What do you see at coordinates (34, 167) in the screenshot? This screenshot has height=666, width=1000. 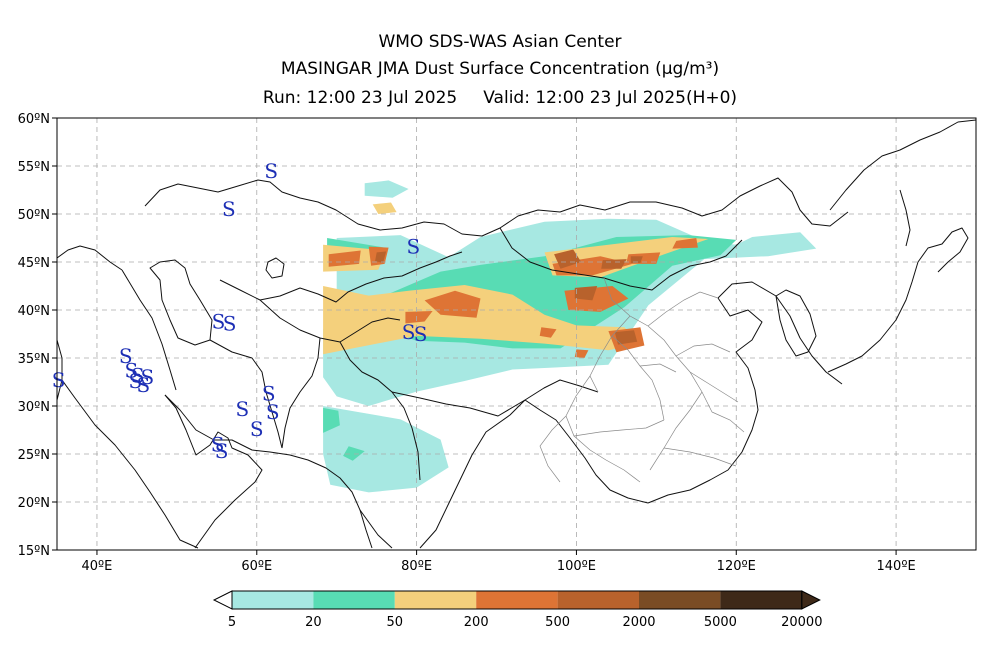 I see `lat-tick-label: 55ºN` at bounding box center [34, 167].